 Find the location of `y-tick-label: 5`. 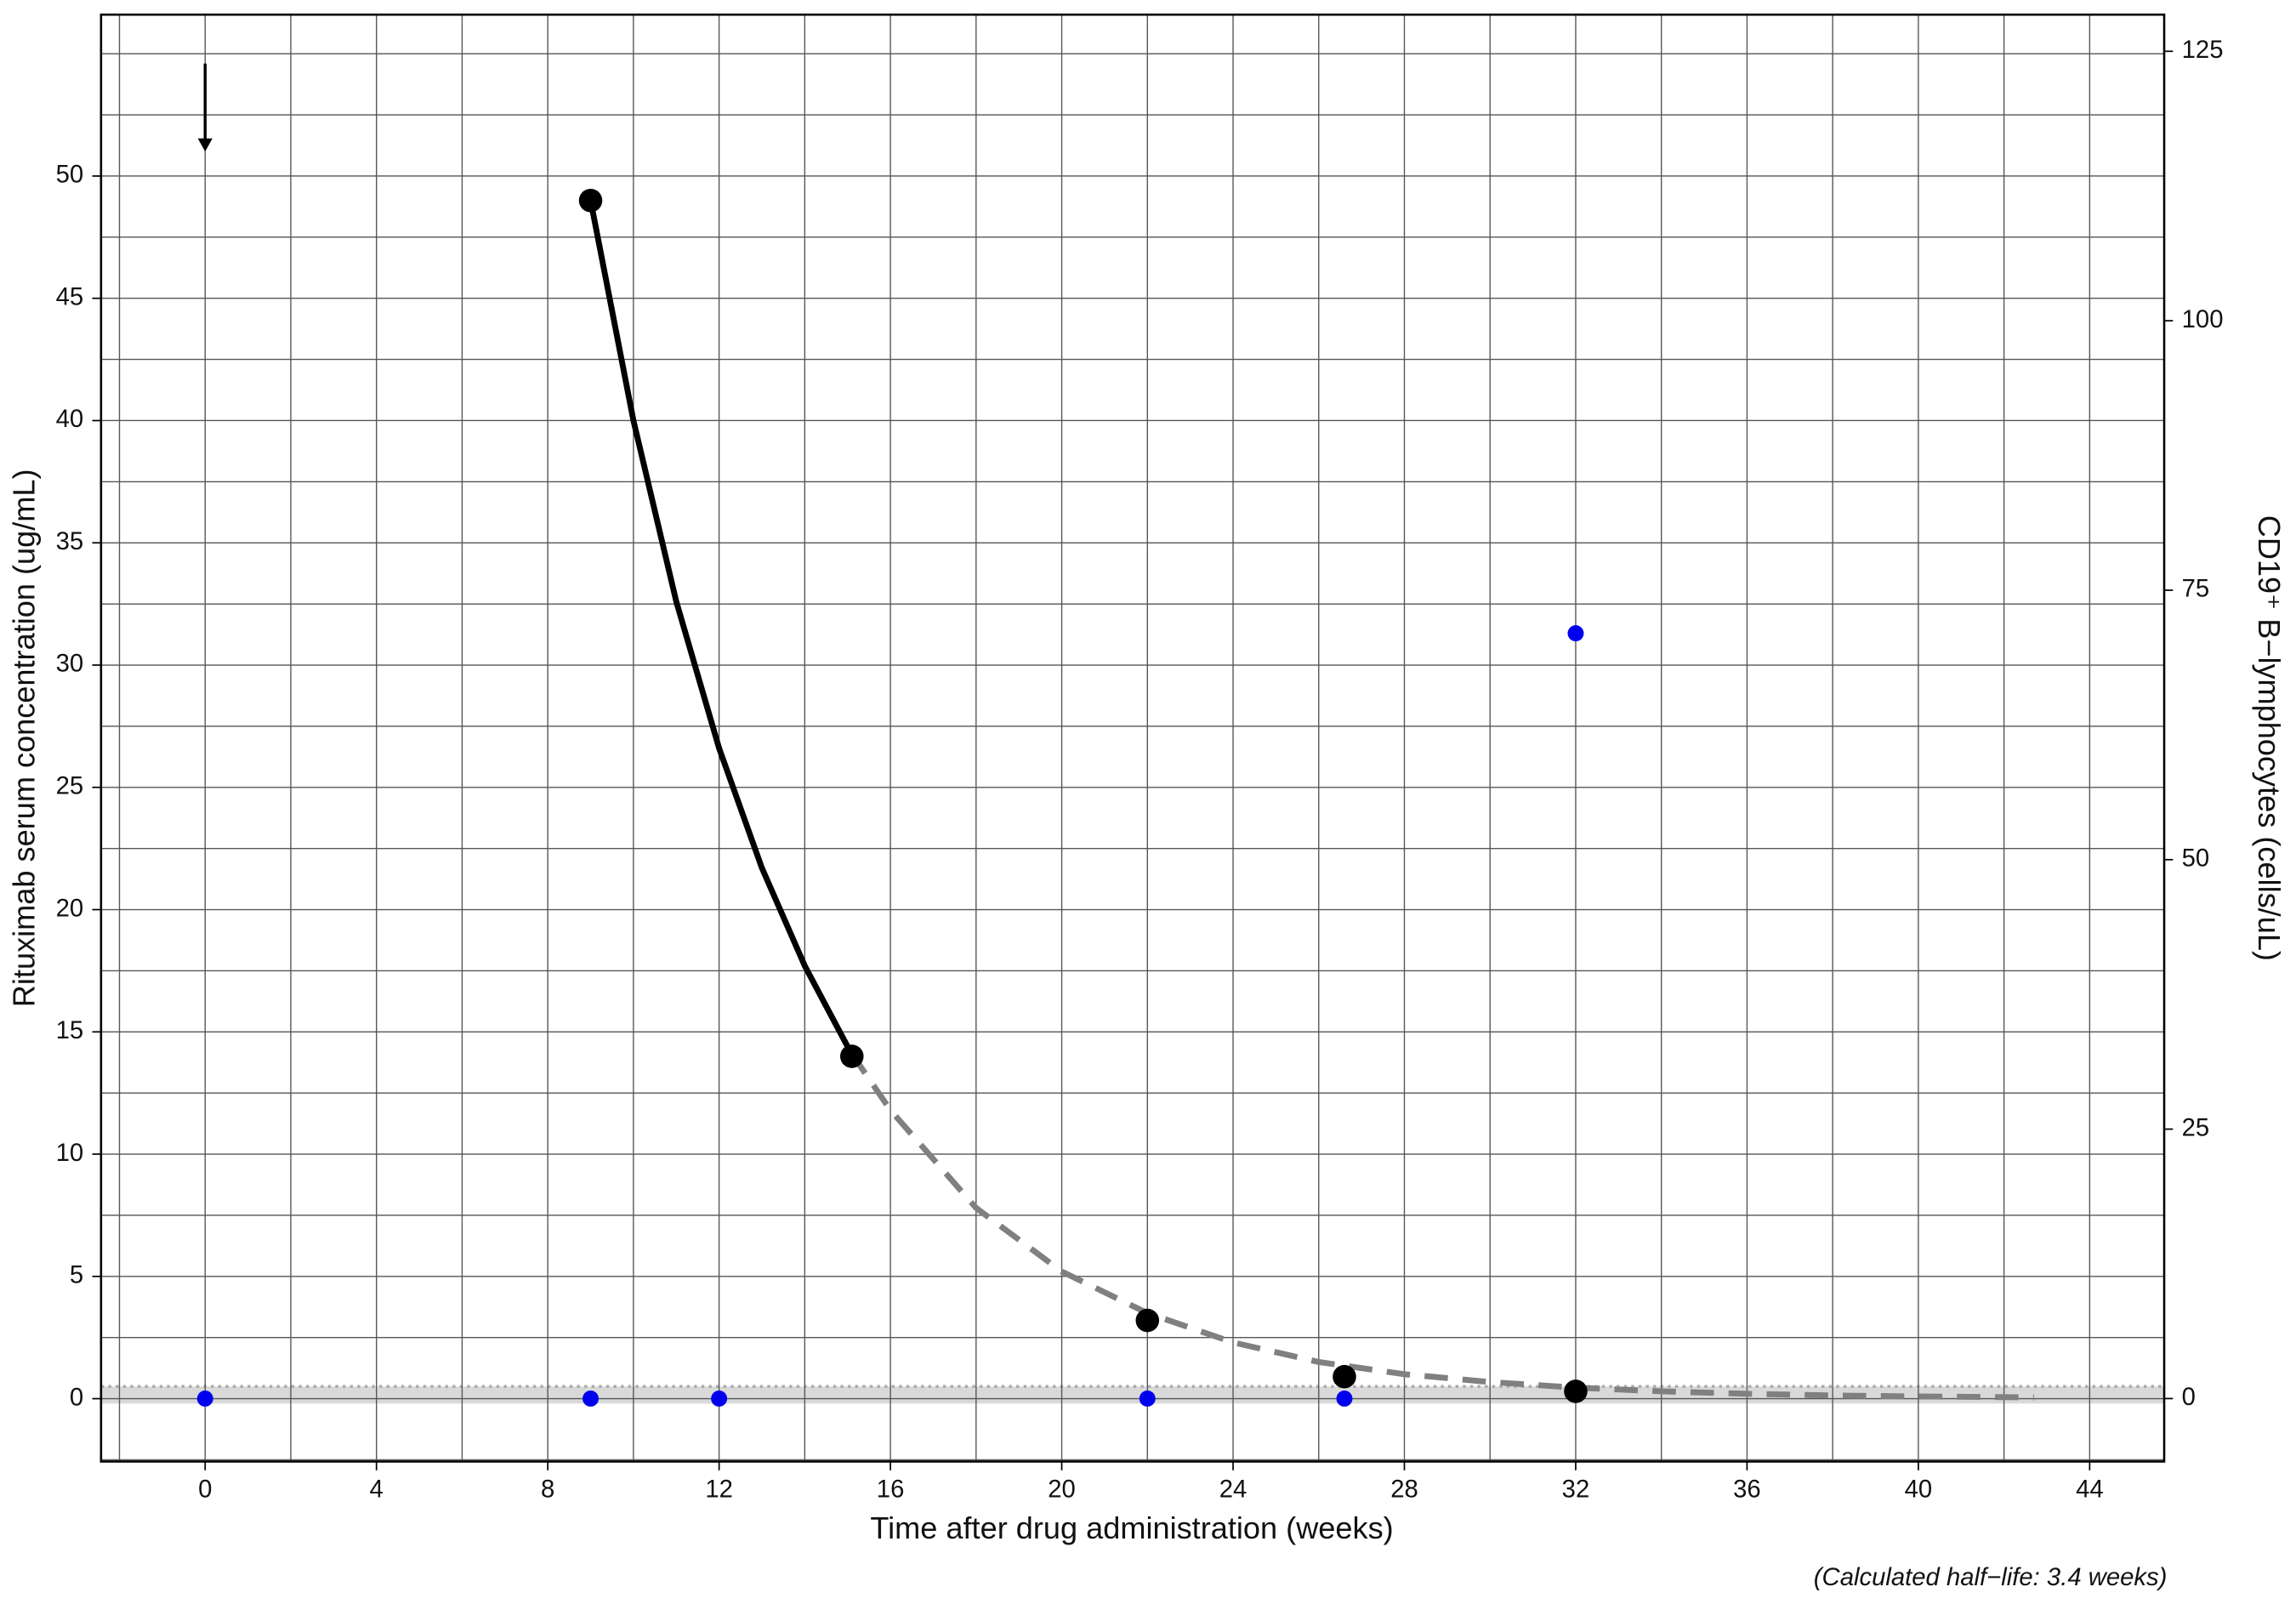

y-tick-label: 5 is located at coordinates (76, 1275).